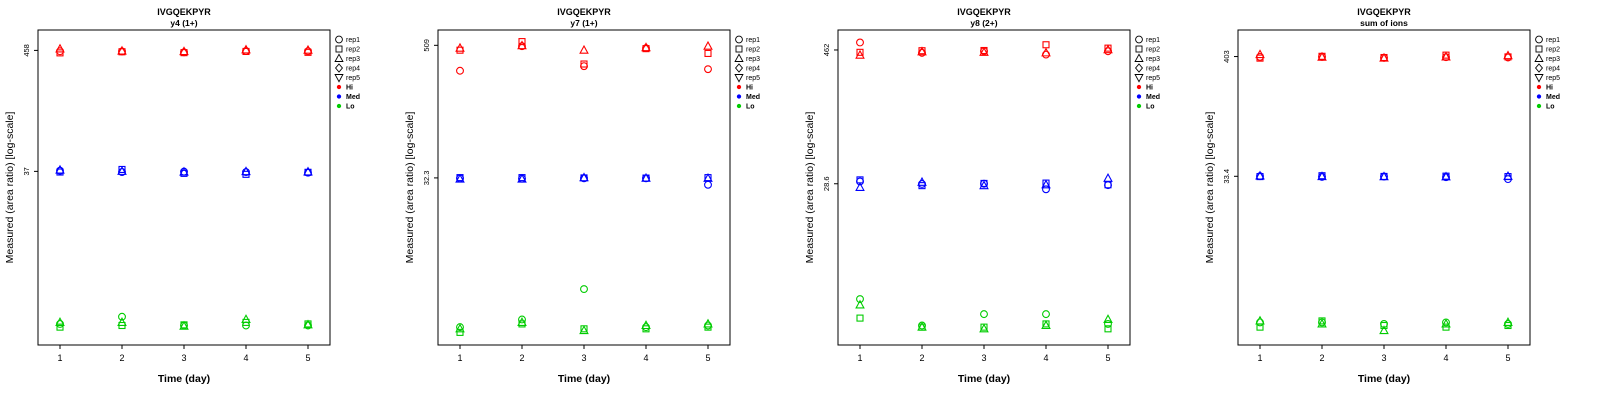  Describe the element at coordinates (410, 188) in the screenshot. I see `y-axis-label: Measured (area ratio) [log-scale]` at that location.